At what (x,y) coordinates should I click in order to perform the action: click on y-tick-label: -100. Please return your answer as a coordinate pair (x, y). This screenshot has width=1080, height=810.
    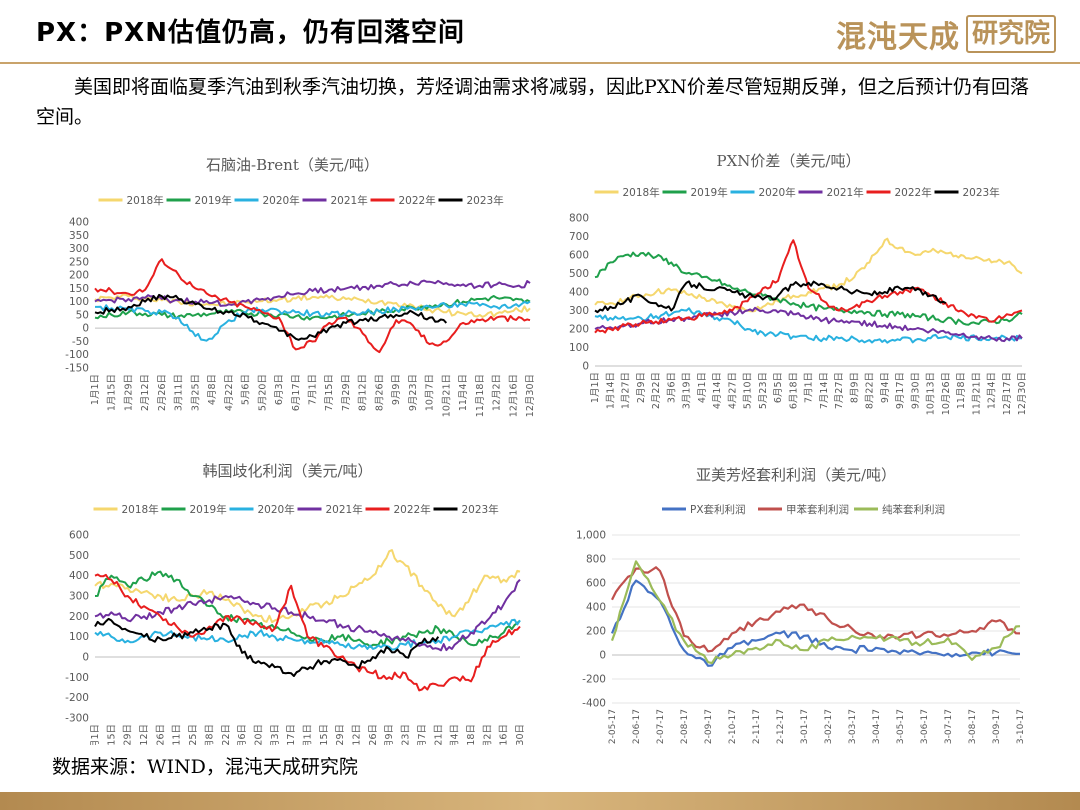
    Looking at the image, I should click on (77, 678).